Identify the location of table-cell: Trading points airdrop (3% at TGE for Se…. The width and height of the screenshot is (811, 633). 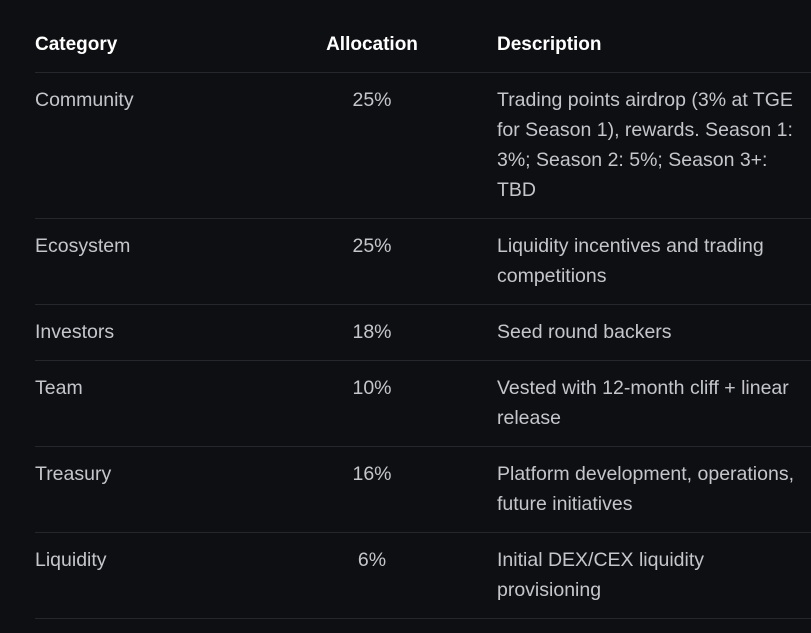
(654, 145).